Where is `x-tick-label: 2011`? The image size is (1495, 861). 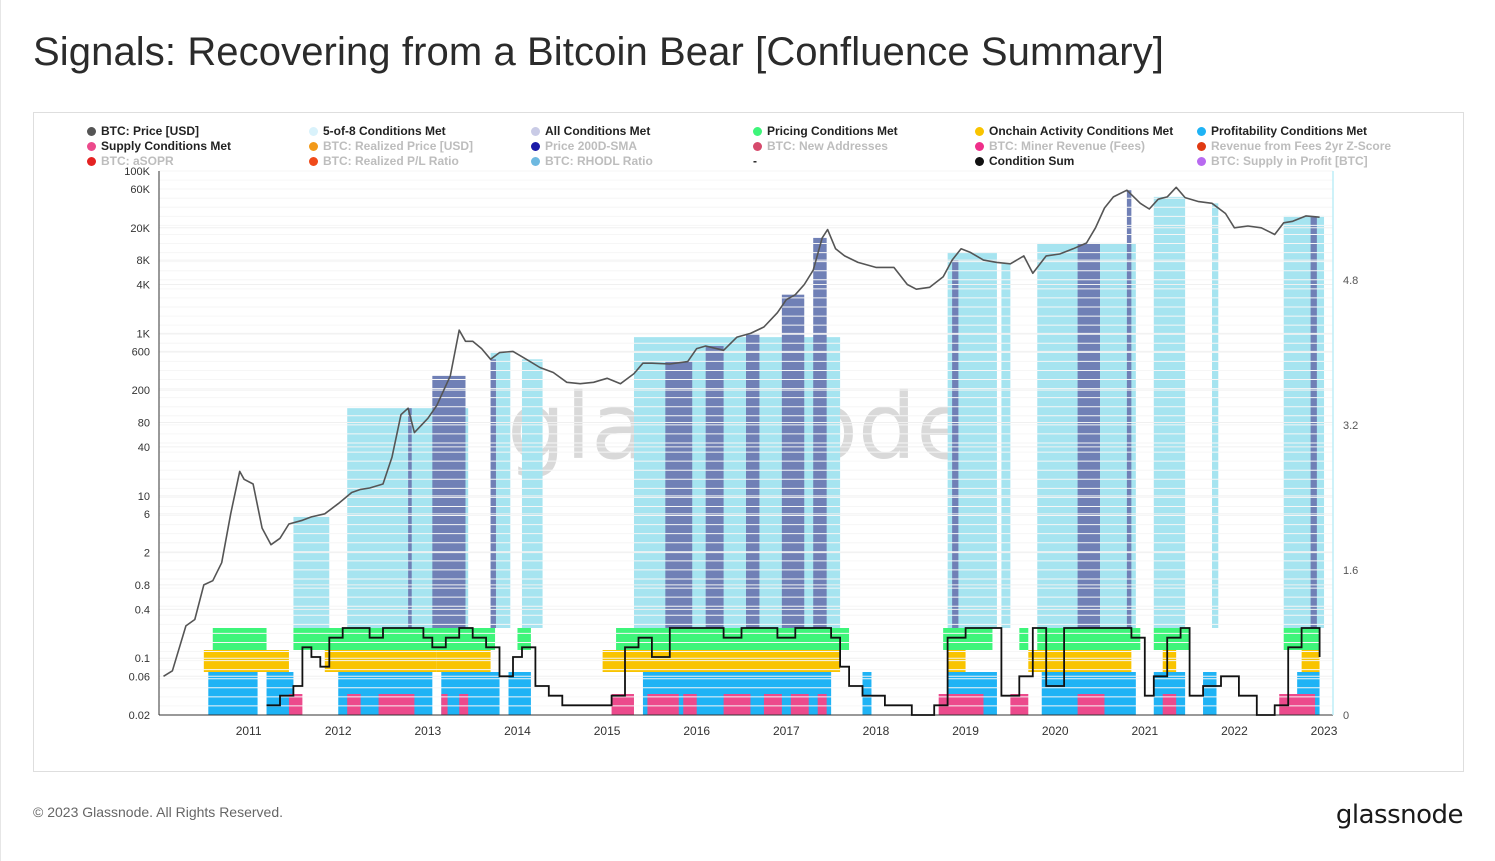
x-tick-label: 2011 is located at coordinates (249, 731).